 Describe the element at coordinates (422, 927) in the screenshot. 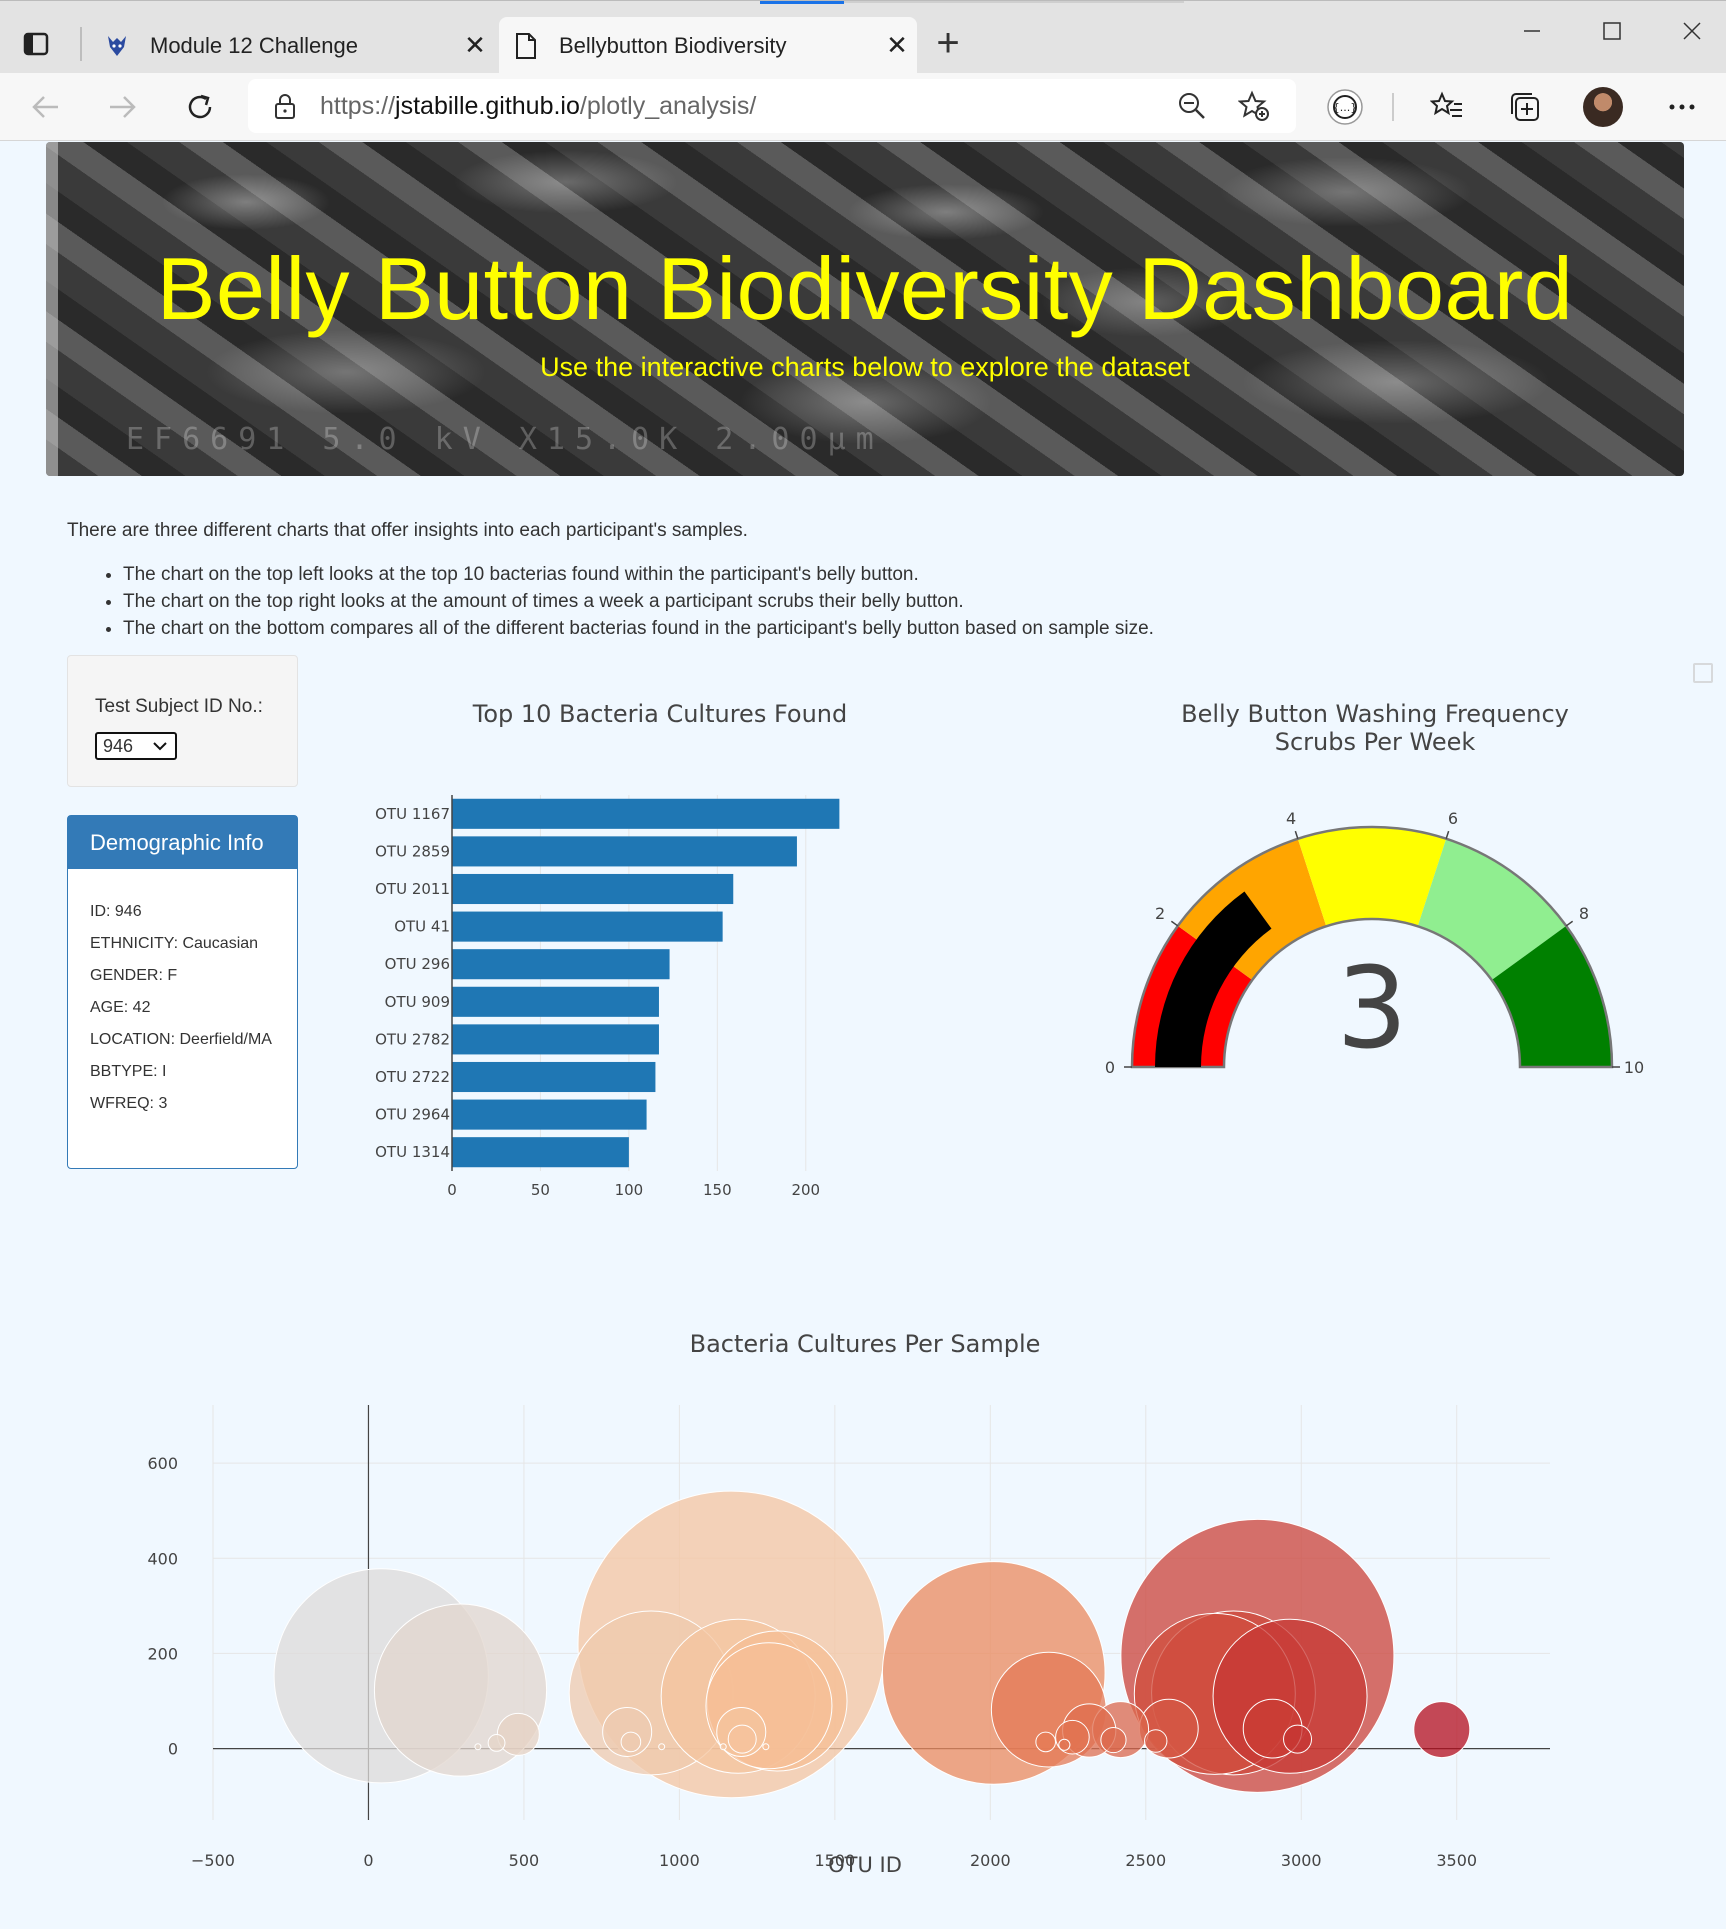

I see `y-tick-label: OTU 41` at that location.